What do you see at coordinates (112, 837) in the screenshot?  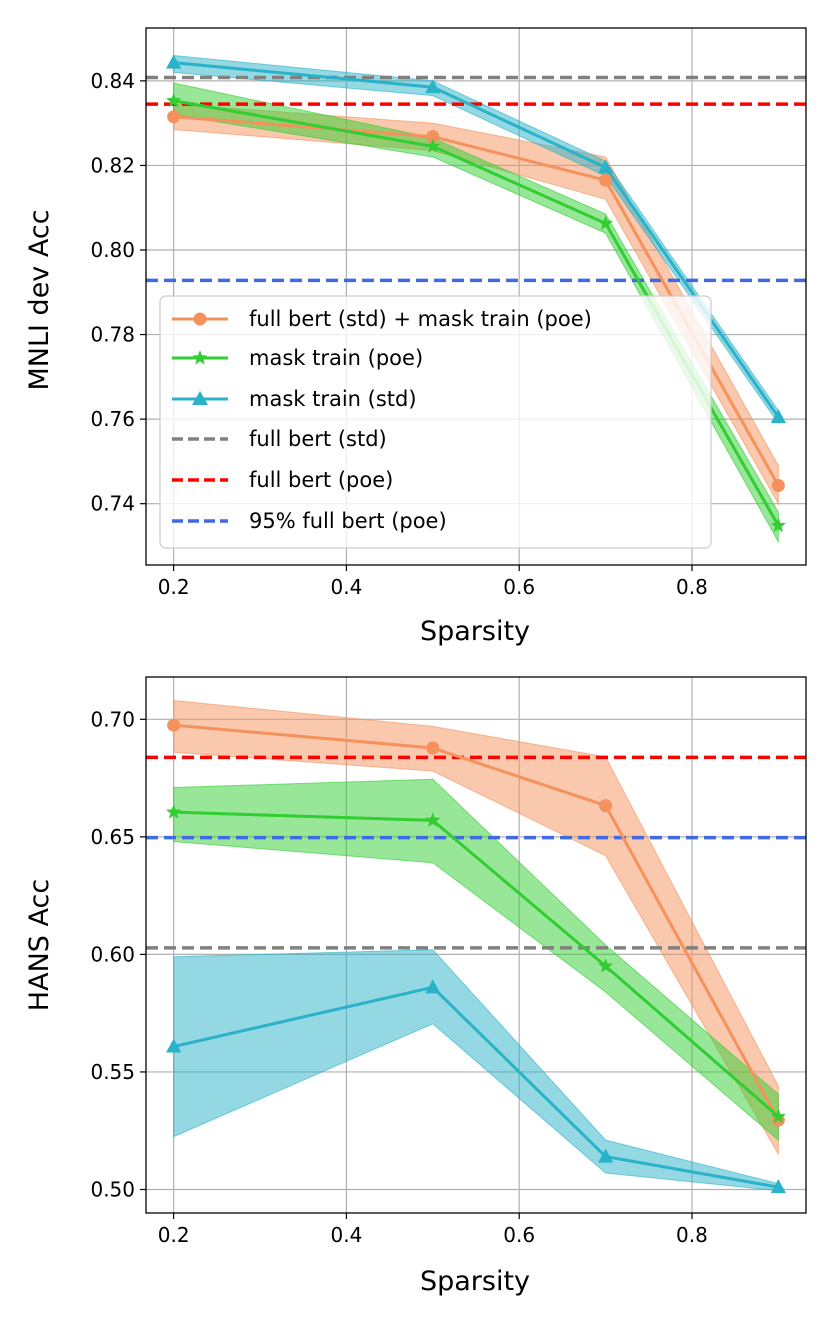 I see `hans-y-tick-label: 0.65` at bounding box center [112, 837].